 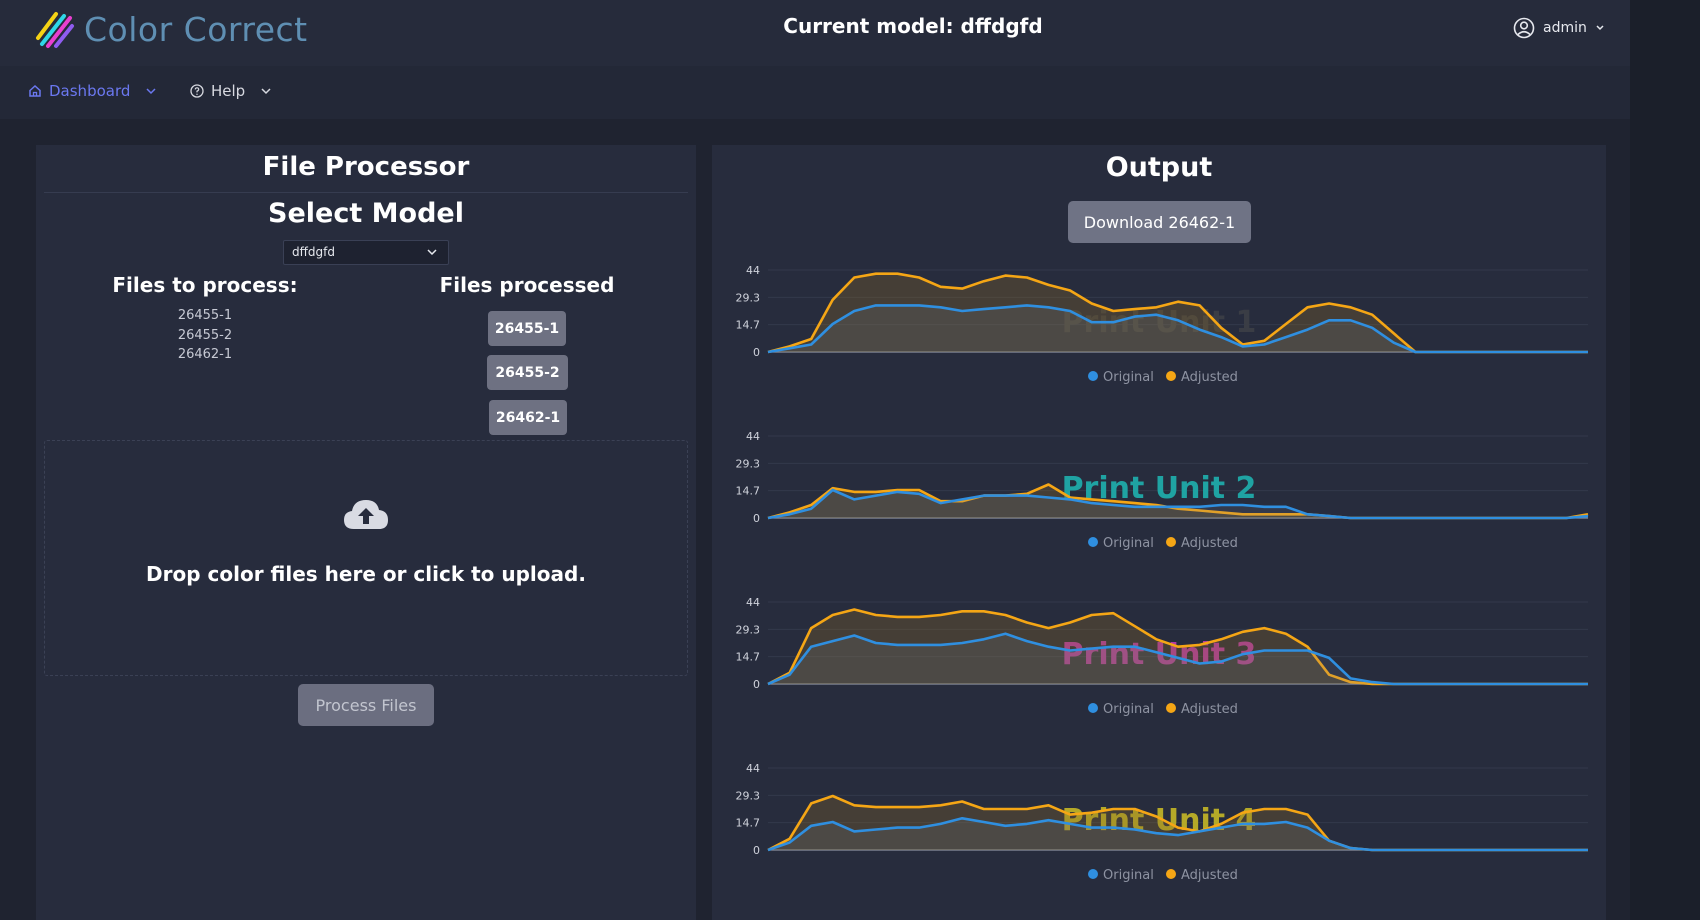 What do you see at coordinates (366, 514) in the screenshot?
I see `cloud-upload-icon` at bounding box center [366, 514].